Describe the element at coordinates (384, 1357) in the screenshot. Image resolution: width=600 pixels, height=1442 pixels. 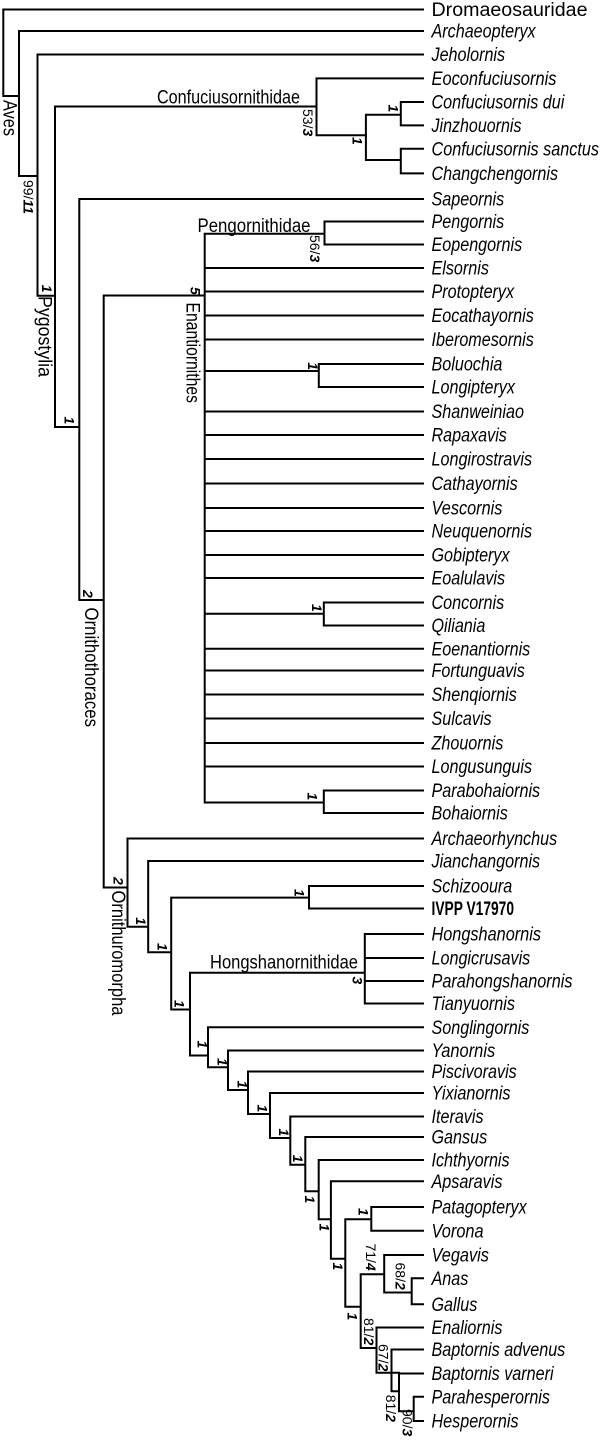
I see `svg-text: 67/2` at that location.